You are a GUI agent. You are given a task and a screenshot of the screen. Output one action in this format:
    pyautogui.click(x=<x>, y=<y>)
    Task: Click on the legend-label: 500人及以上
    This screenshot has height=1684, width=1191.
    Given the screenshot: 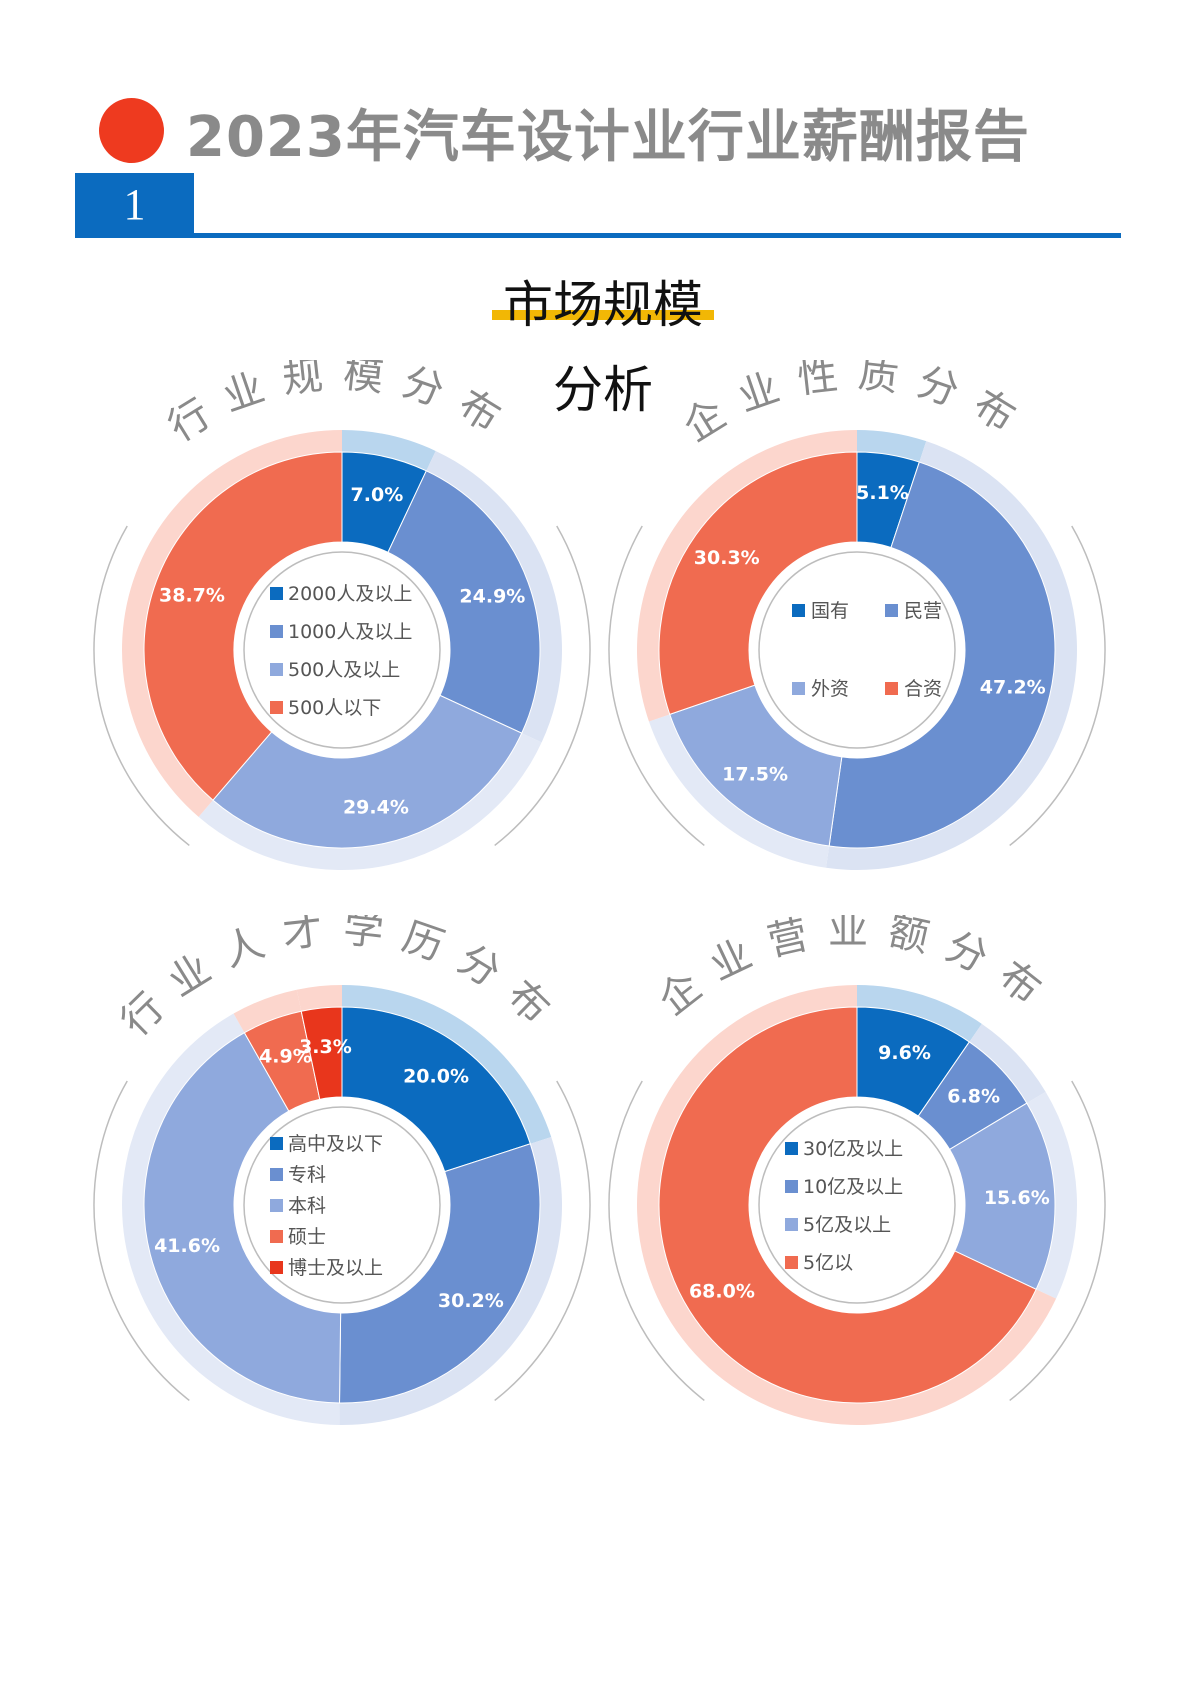 What is the action you would take?
    pyautogui.click(x=344, y=670)
    